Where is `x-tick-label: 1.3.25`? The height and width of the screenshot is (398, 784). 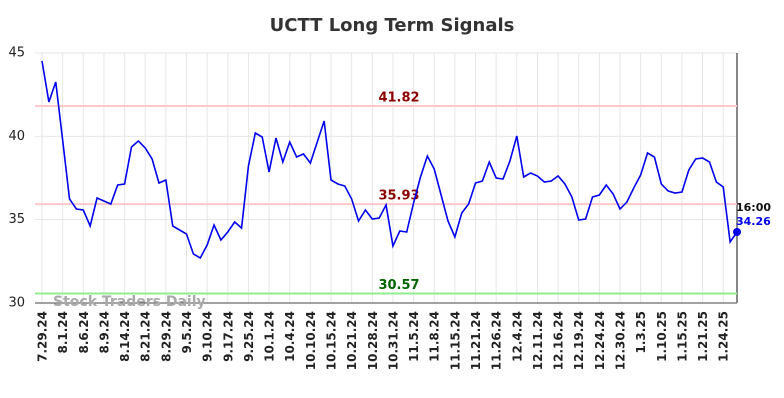 x-tick-label: 1.3.25 is located at coordinates (641, 332).